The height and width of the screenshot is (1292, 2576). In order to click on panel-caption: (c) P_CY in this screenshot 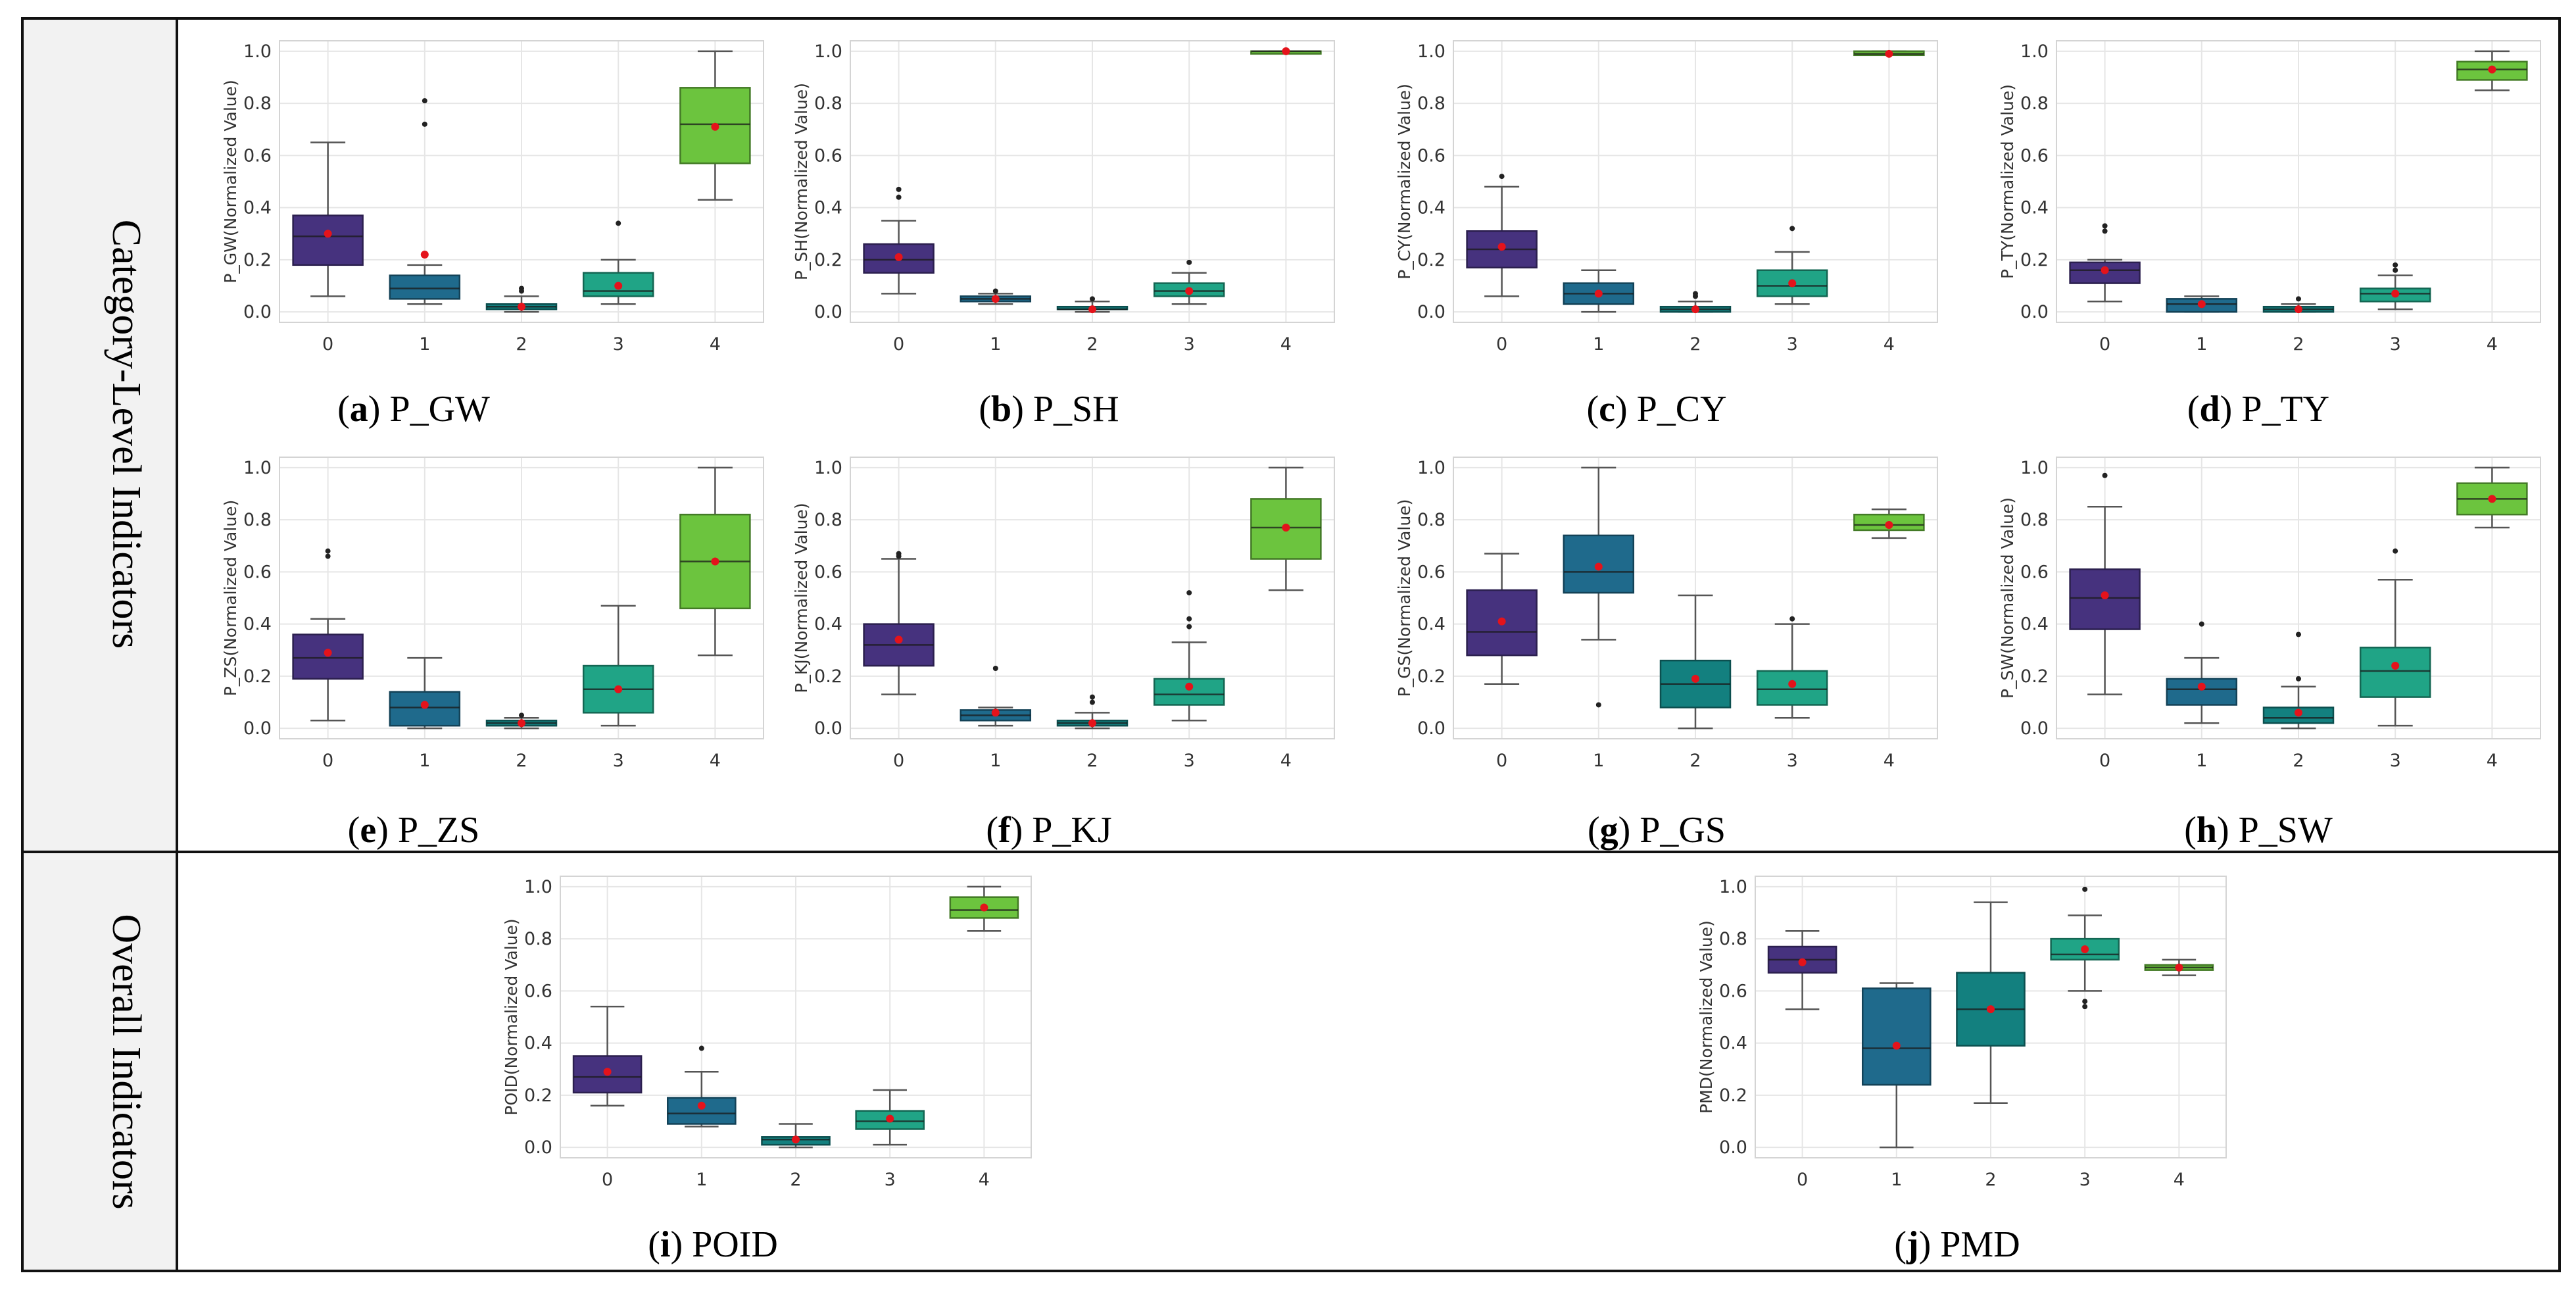, I will do `click(1656, 409)`.